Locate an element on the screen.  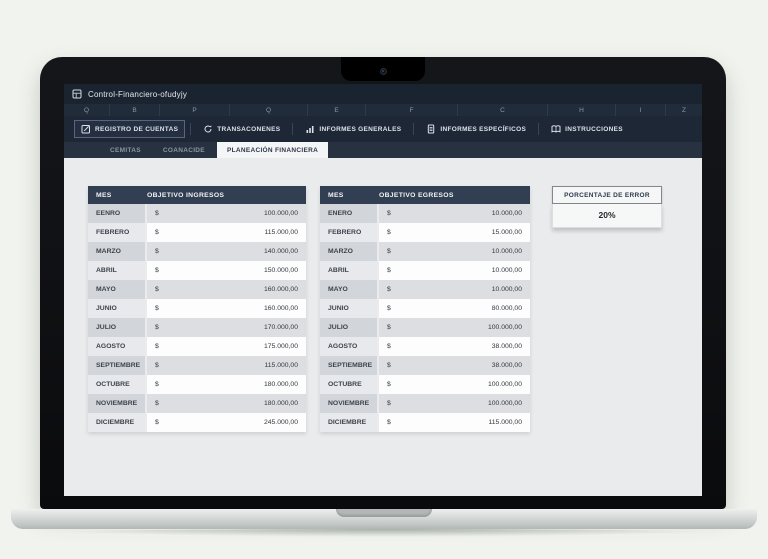
webcam-icon is located at coordinates (383, 71).